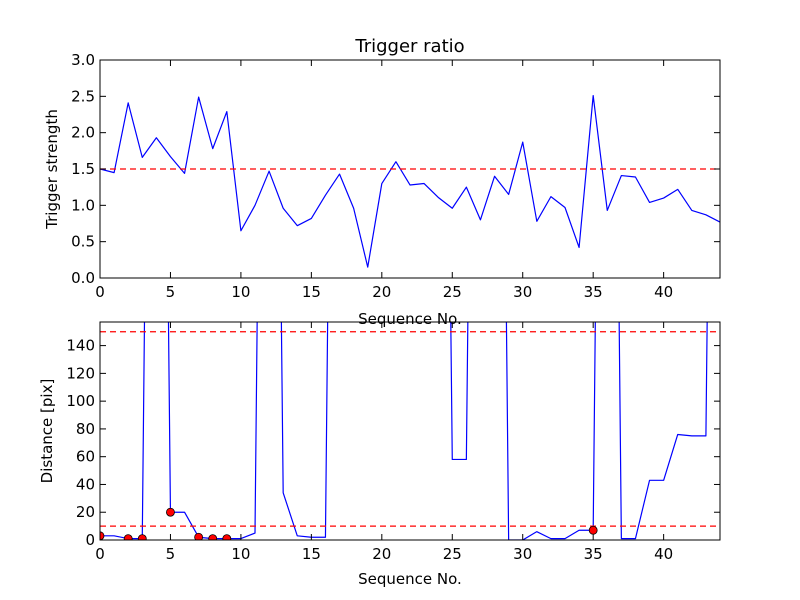 The image size is (800, 600). What do you see at coordinates (83, 278) in the screenshot?
I see `y-tick-label: 0.0` at bounding box center [83, 278].